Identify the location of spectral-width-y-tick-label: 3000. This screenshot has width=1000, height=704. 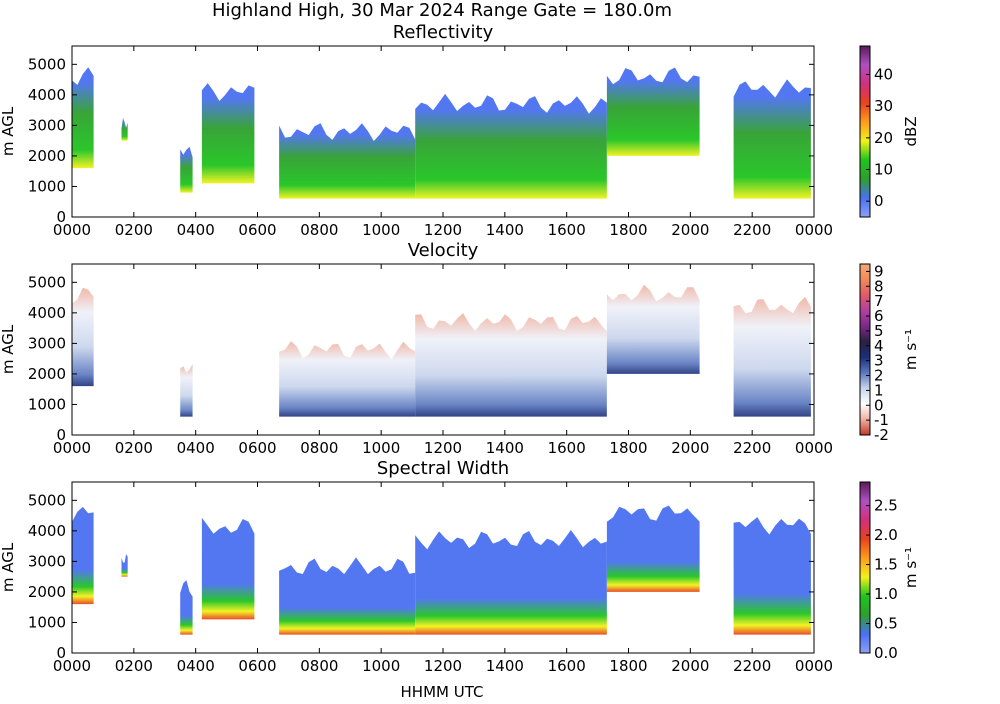
(47, 561).